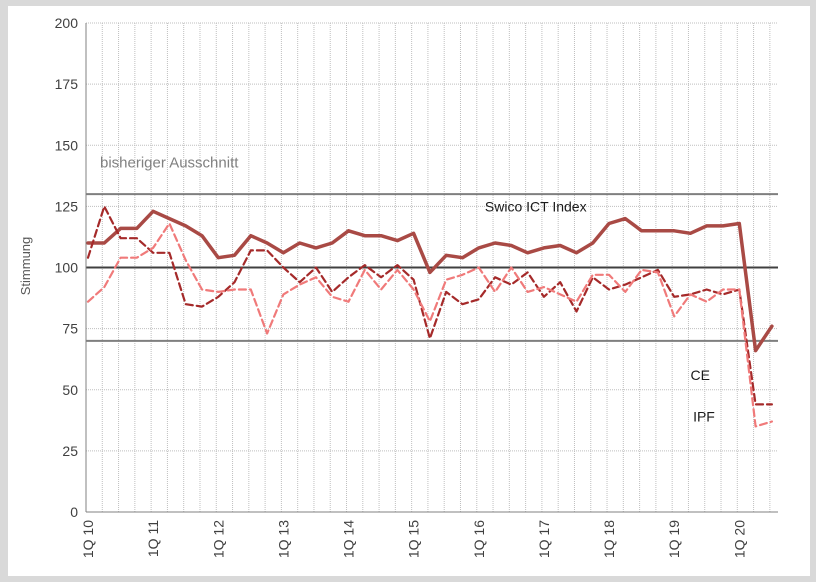  Describe the element at coordinates (67, 268) in the screenshot. I see `y-tick-label: 100` at that location.